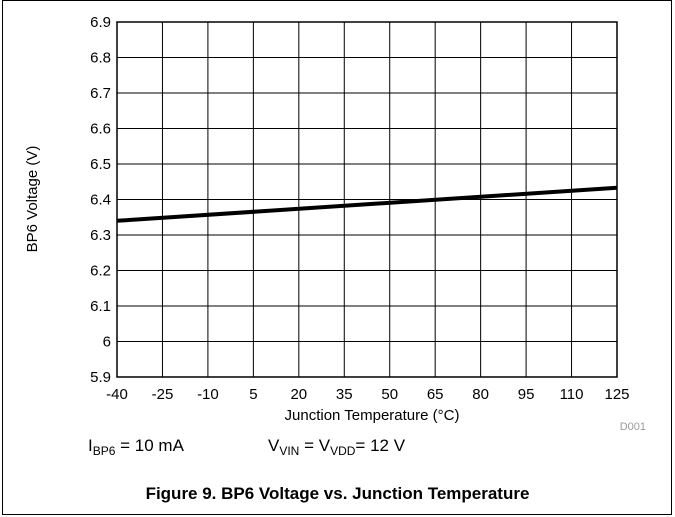 This screenshot has width=675, height=517. I want to click on frame-top-border, so click(337, 0).